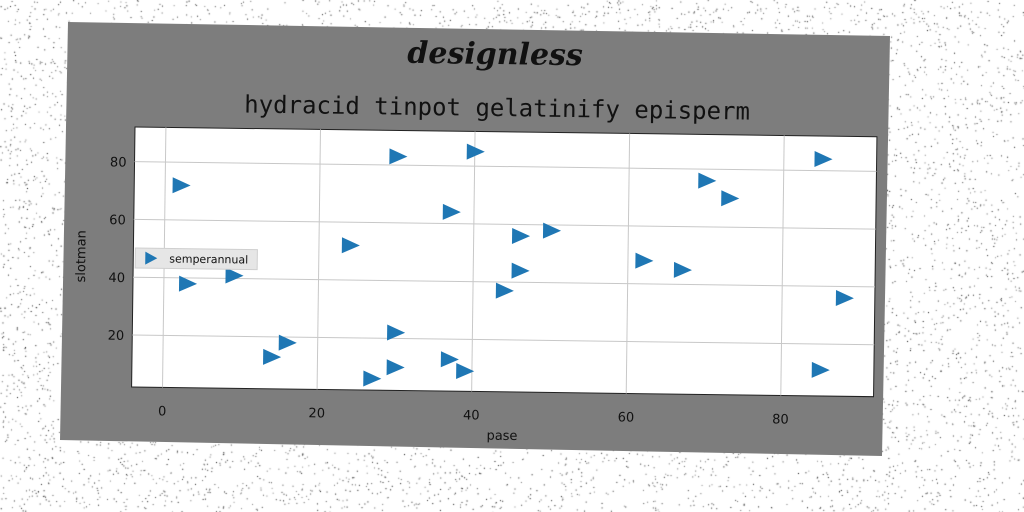  Describe the element at coordinates (116, 278) in the screenshot. I see `y-tick-label: 40` at that location.